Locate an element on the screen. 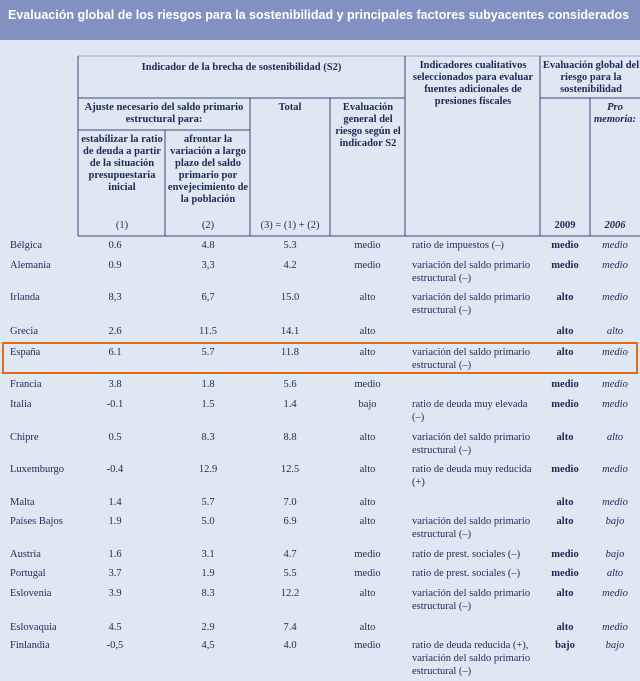 Image resolution: width=640 pixels, height=681 pixels. cell-c1: 3.8 is located at coordinates (115, 384).